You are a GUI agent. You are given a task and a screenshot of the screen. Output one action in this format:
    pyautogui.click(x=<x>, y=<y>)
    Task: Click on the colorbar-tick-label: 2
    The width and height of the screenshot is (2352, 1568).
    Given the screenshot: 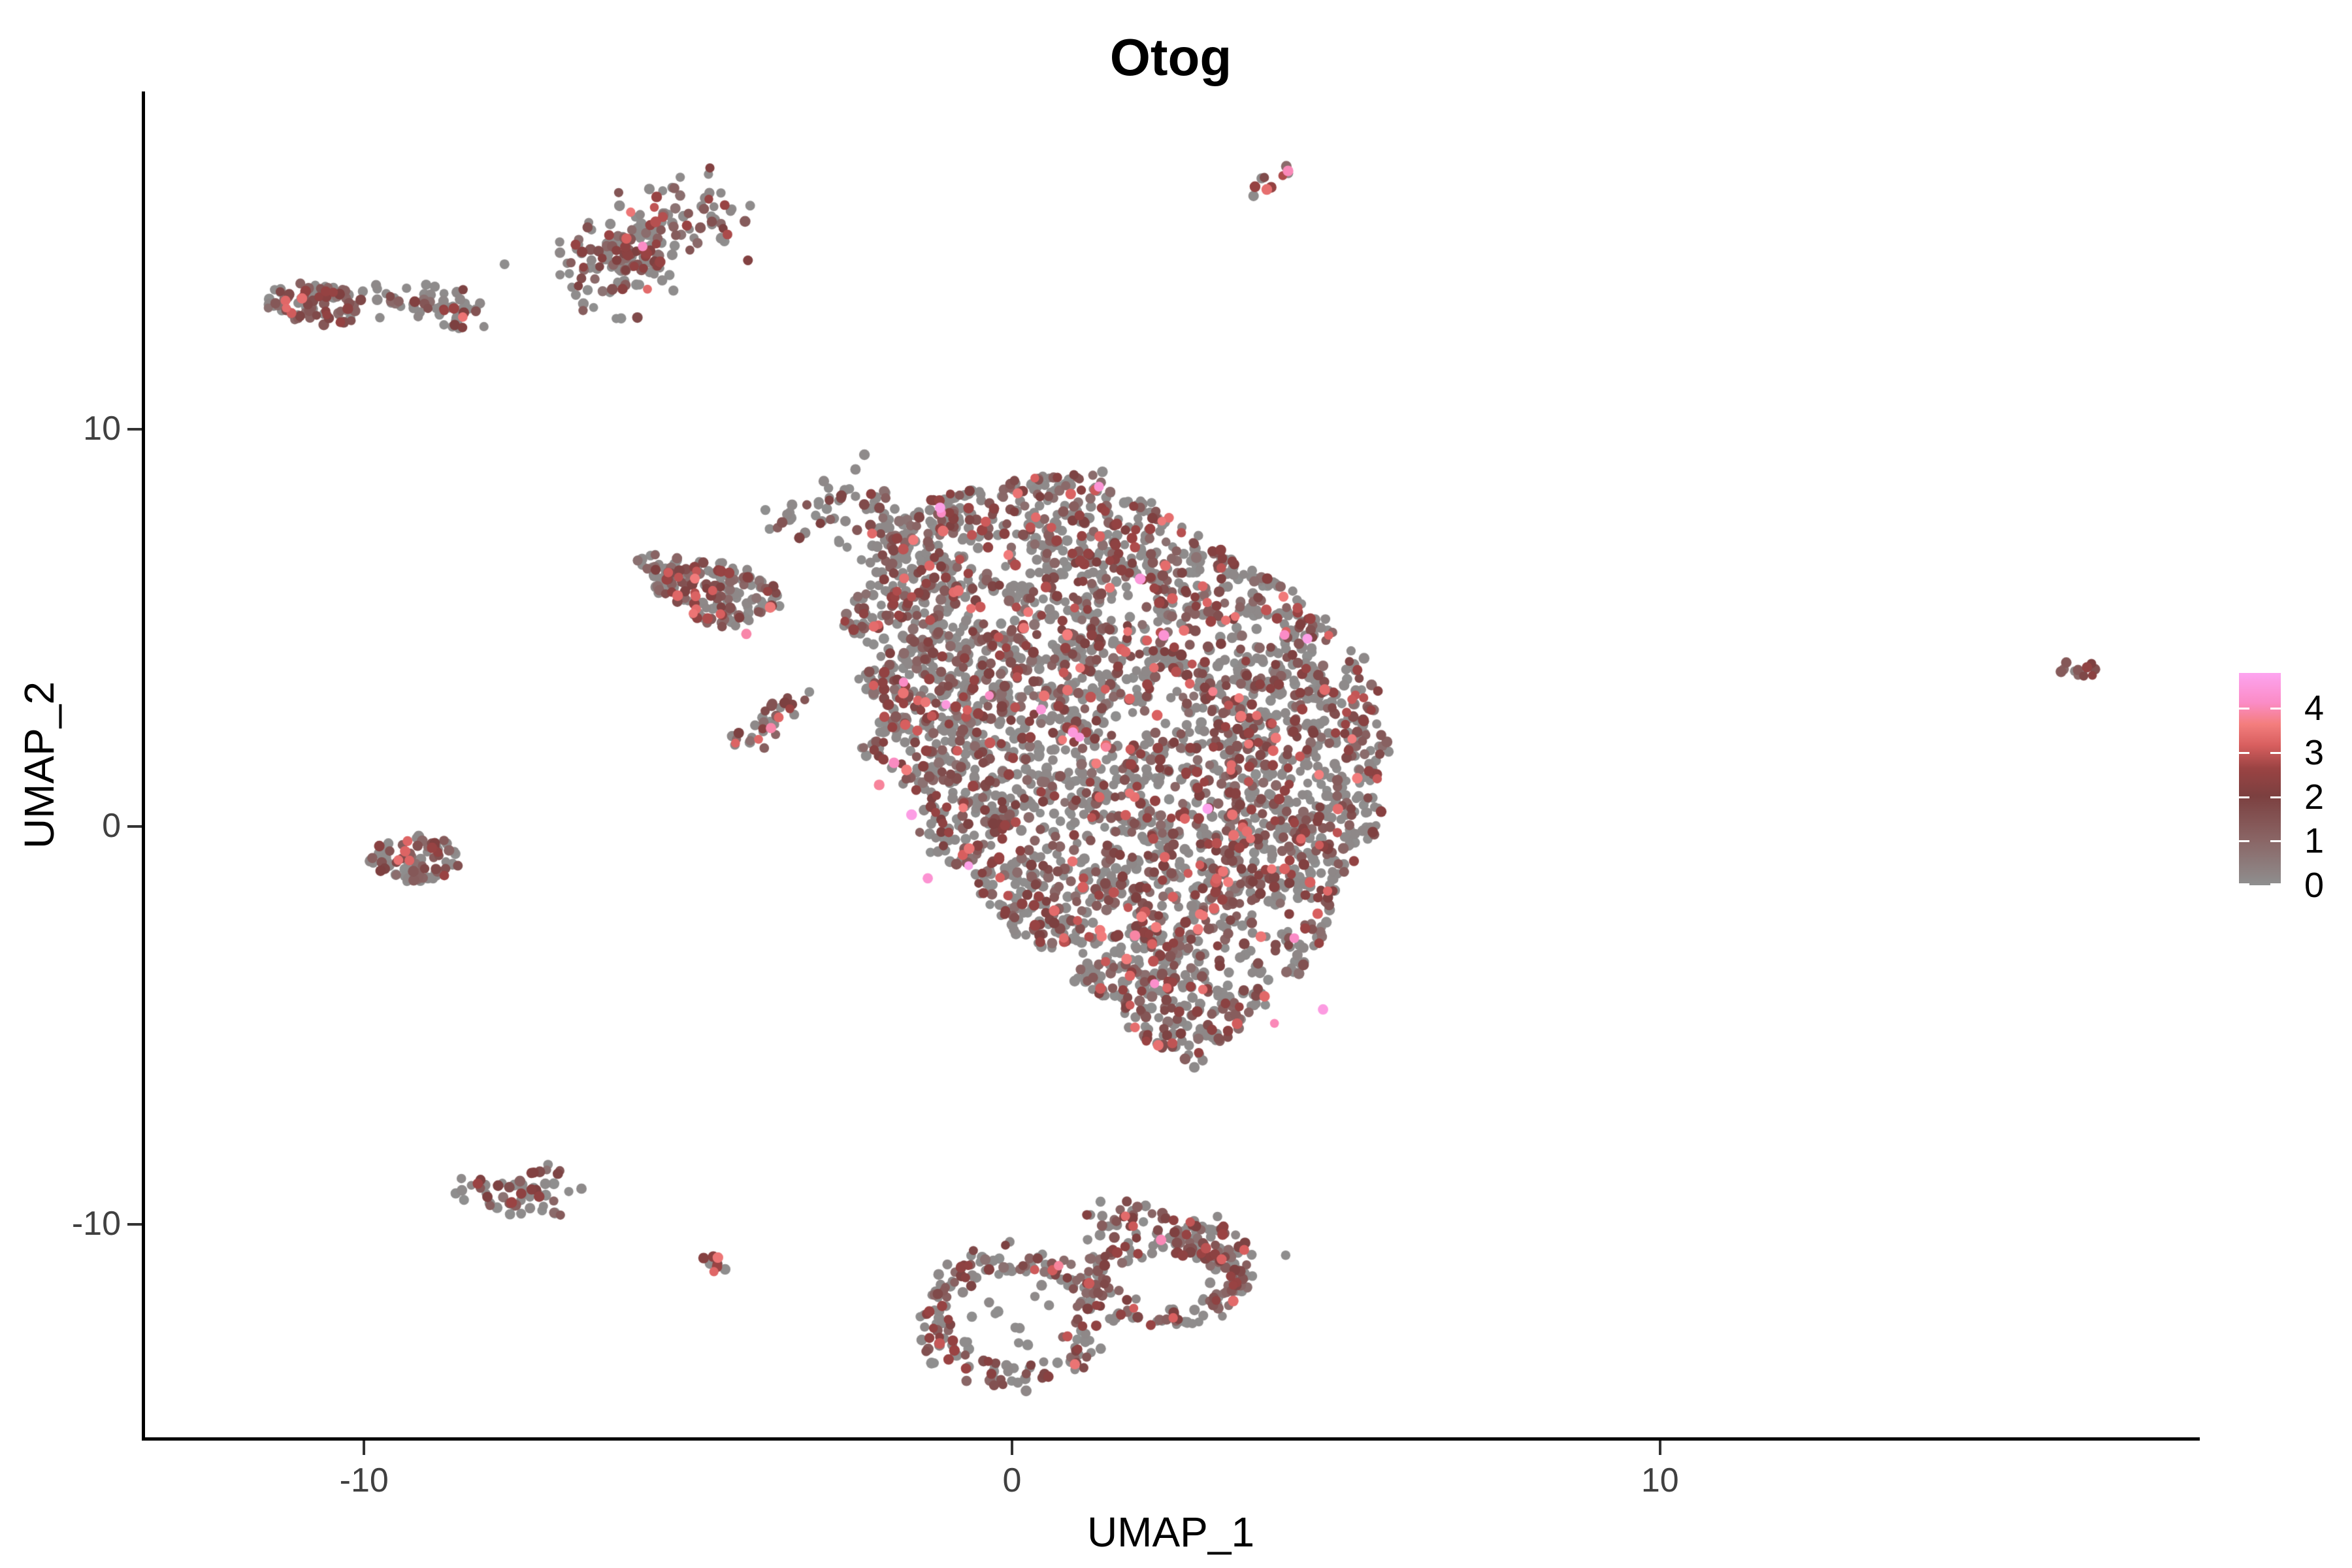 What is the action you would take?
    pyautogui.click(x=2314, y=797)
    